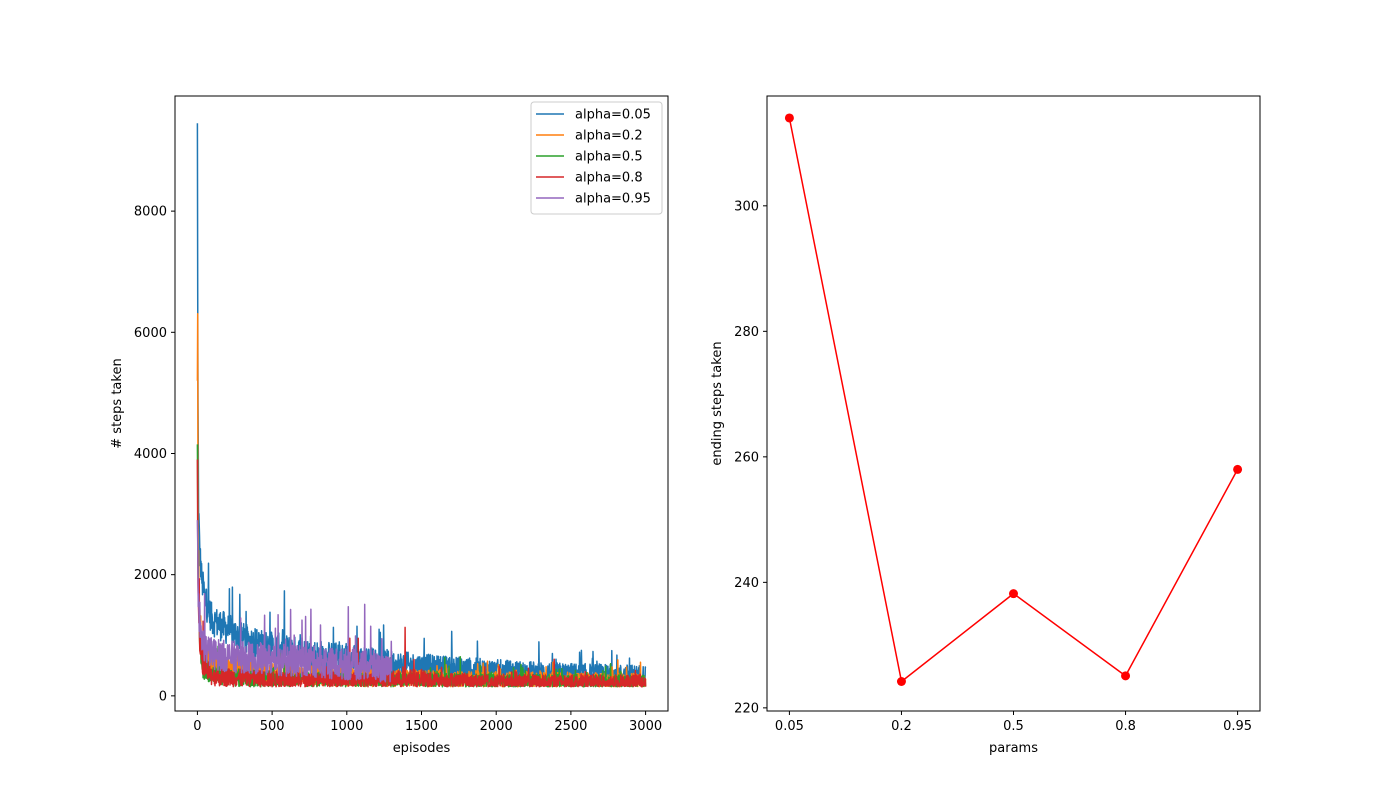 This screenshot has height=804, width=1400. What do you see at coordinates (1125, 726) in the screenshot?
I see `x-tick-label: 0.8` at bounding box center [1125, 726].